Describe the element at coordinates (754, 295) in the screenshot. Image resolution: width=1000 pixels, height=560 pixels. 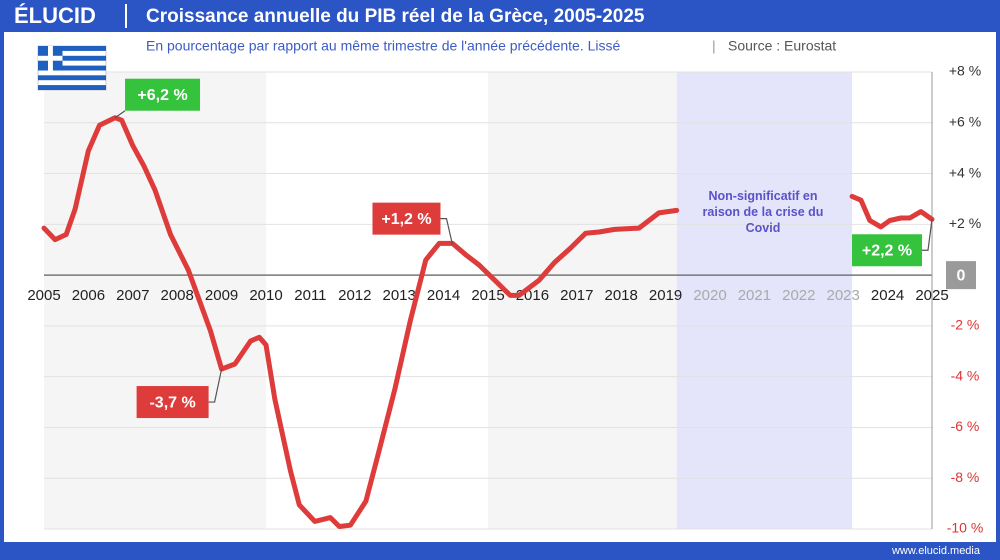
I see `x-tick-label: 2021` at that location.